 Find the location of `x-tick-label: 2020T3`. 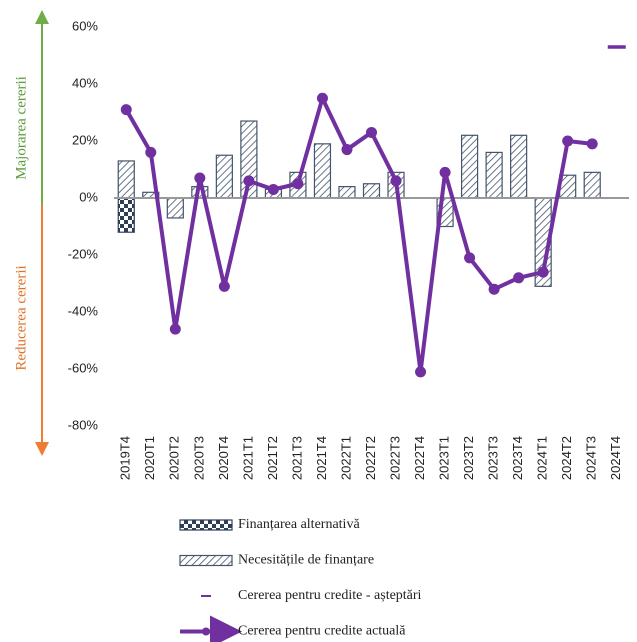

x-tick-label: 2020T3 is located at coordinates (198, 458).